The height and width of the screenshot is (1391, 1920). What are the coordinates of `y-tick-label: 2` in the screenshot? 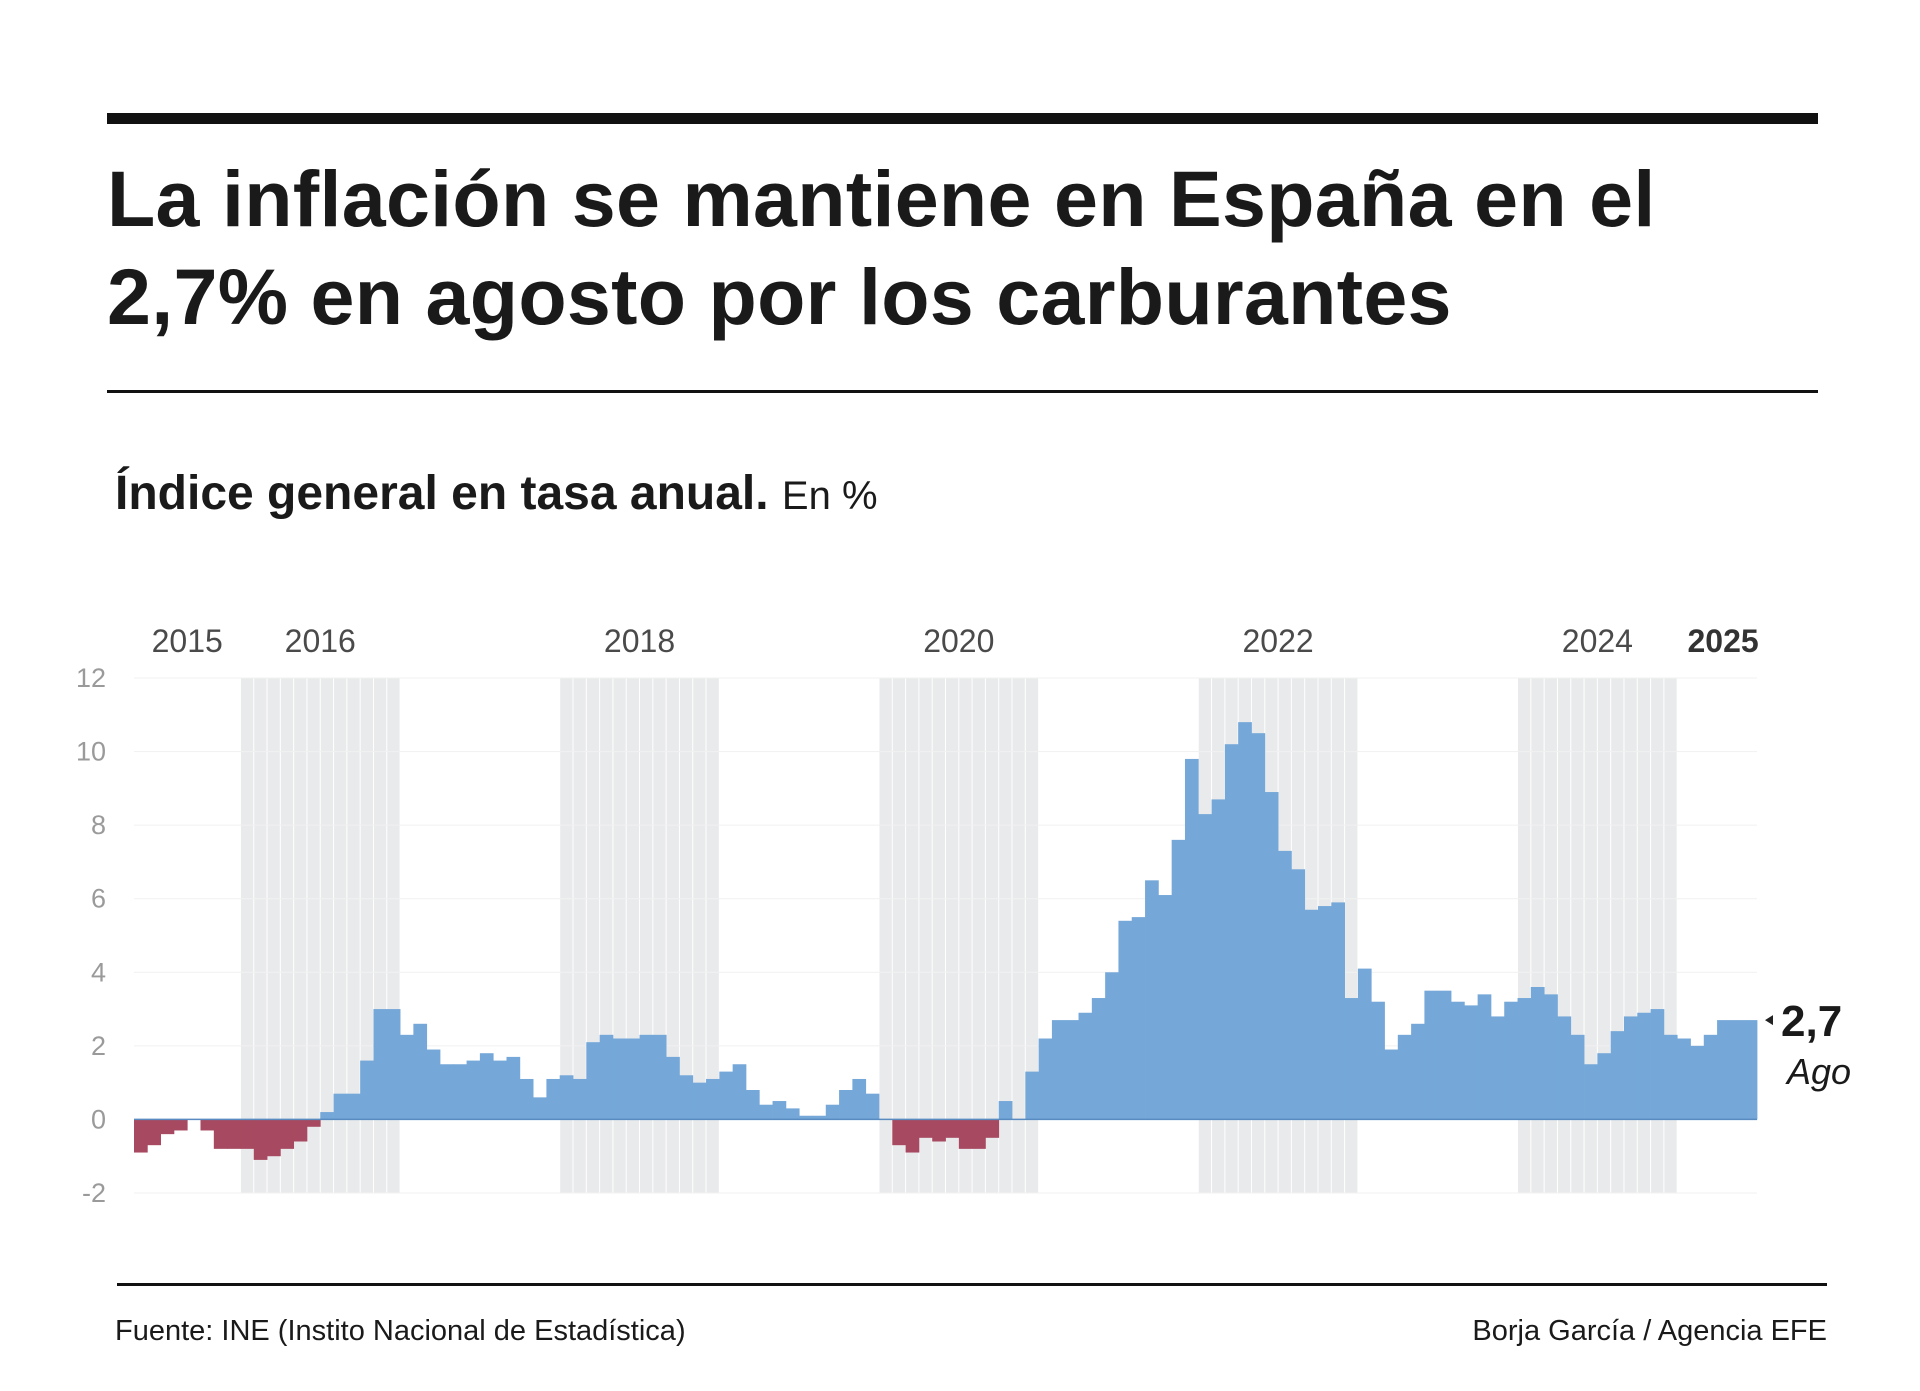 It's located at (98, 1046).